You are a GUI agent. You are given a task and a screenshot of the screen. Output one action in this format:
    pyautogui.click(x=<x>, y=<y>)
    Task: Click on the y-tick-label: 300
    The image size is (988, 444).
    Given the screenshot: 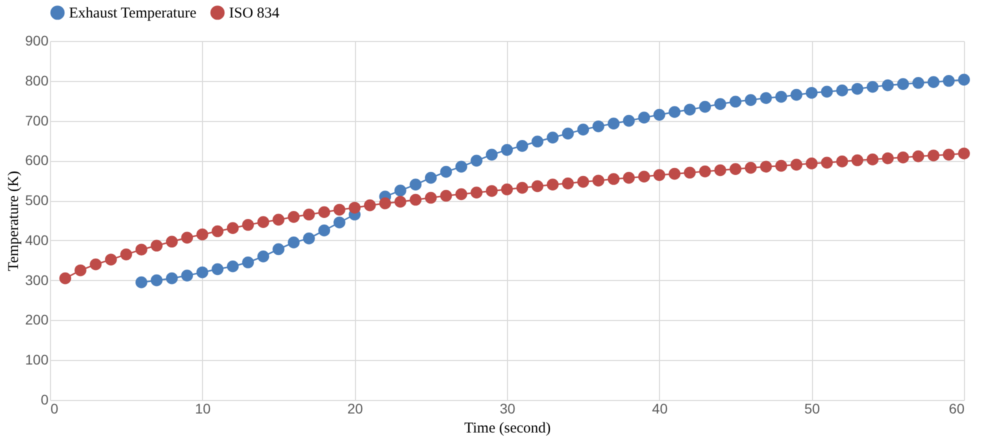 What is the action you would take?
    pyautogui.click(x=37, y=280)
    